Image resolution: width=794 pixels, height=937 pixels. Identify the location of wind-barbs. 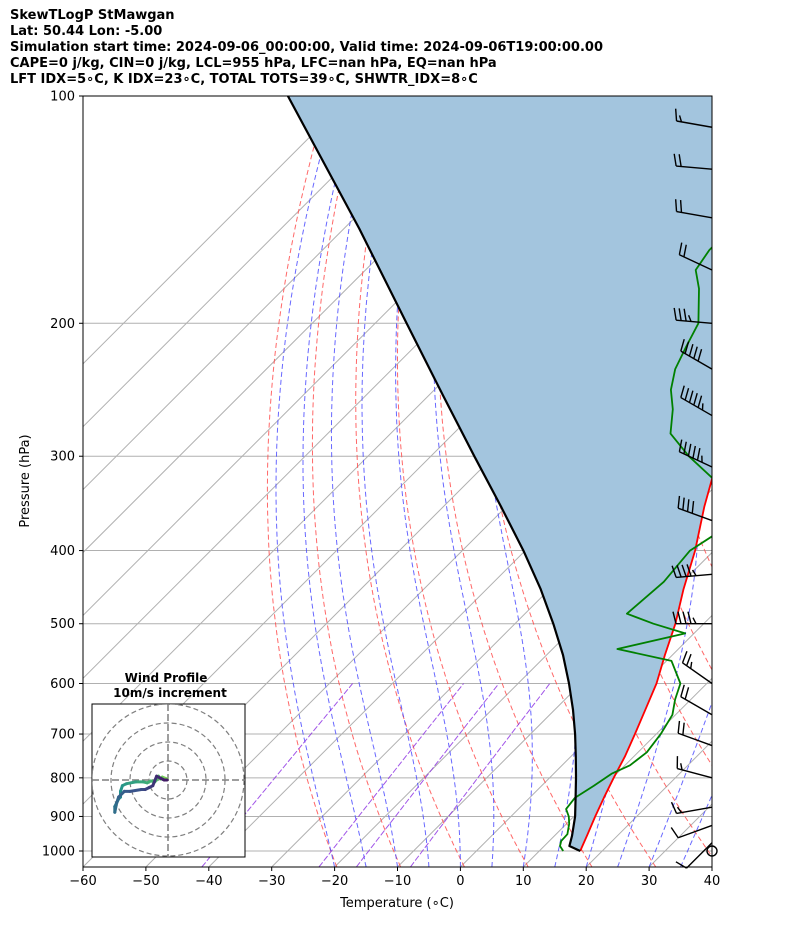
(694, 488).